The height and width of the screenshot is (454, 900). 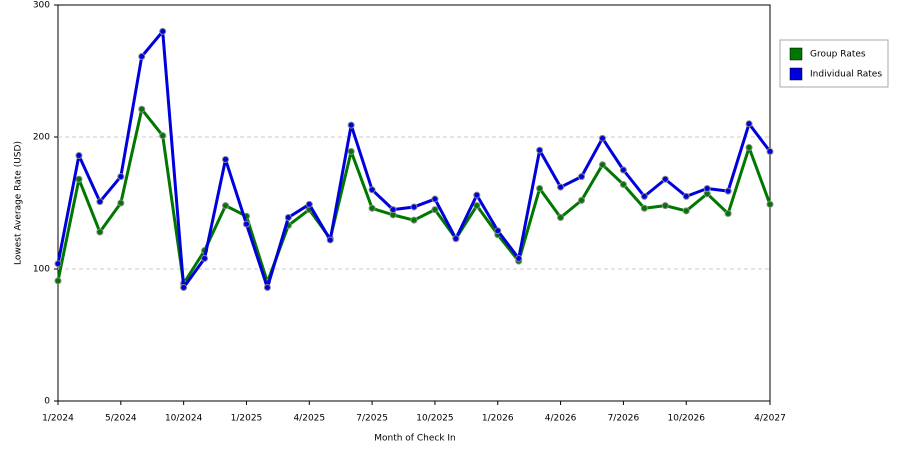 What do you see at coordinates (372, 419) in the screenshot?
I see `x-tick-label: 7/2025` at bounding box center [372, 419].